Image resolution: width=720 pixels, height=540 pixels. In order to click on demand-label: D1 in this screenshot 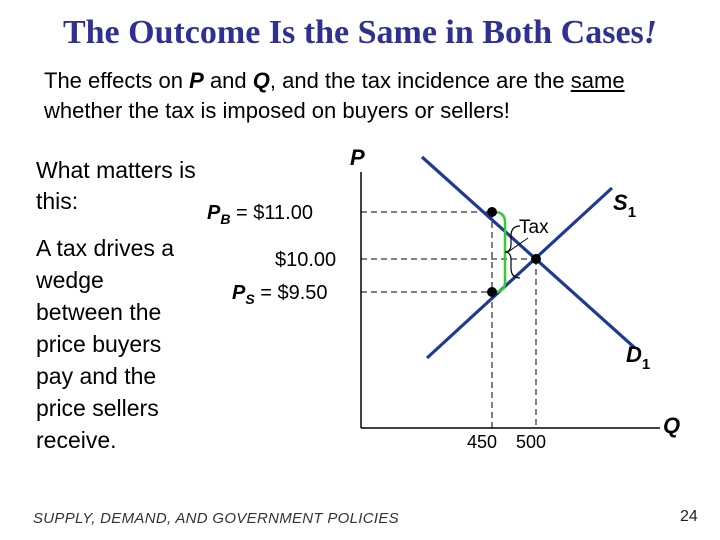, I will do `click(638, 357)`.